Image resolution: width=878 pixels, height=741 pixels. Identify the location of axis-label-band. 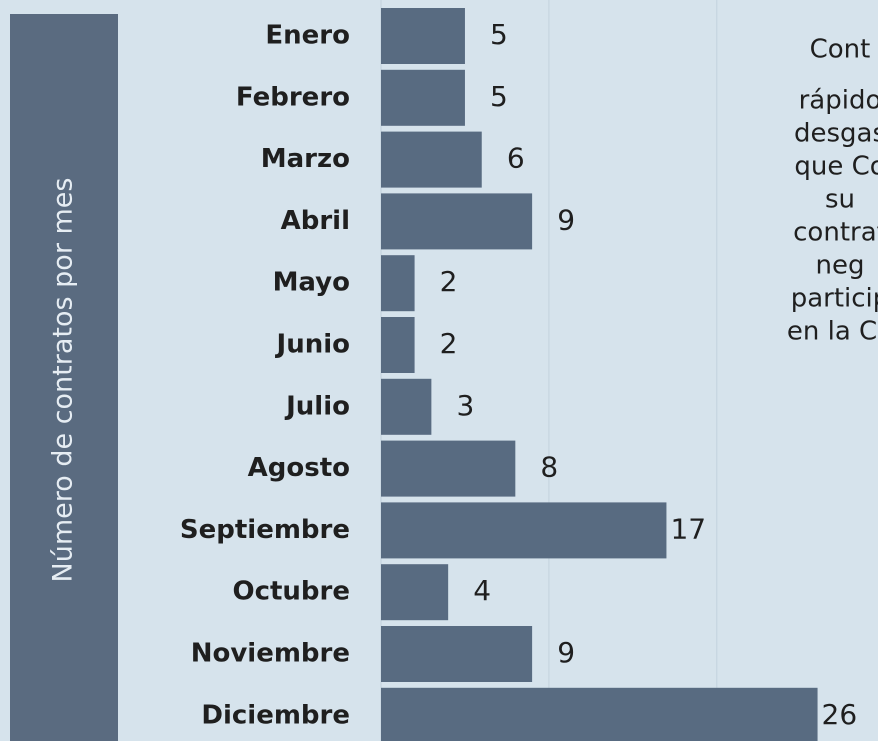
(64, 377).